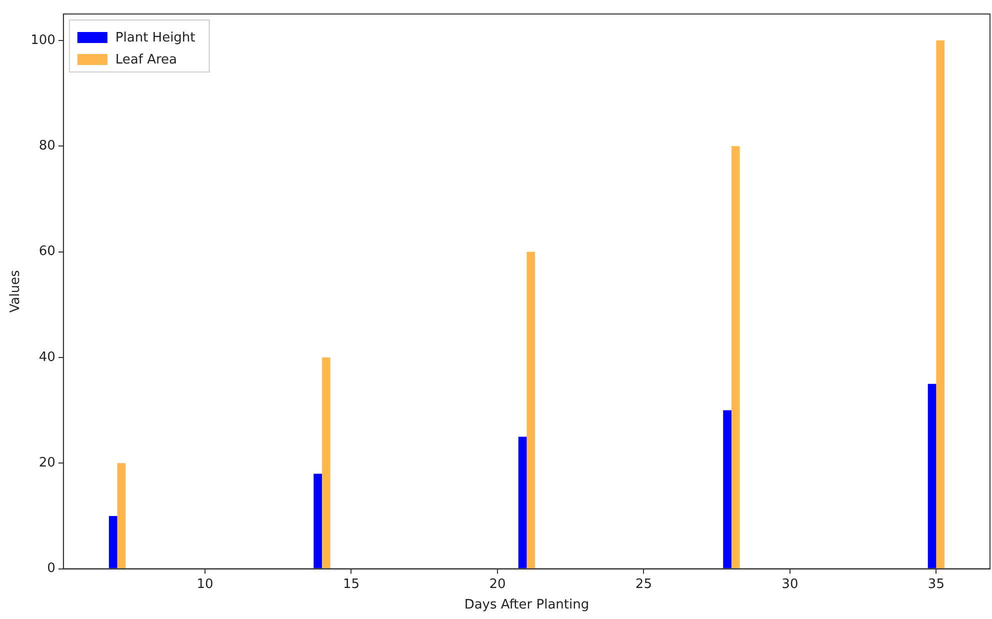 This screenshot has height=619, width=992. What do you see at coordinates (643, 584) in the screenshot?
I see `x-tick-label: 25` at bounding box center [643, 584].